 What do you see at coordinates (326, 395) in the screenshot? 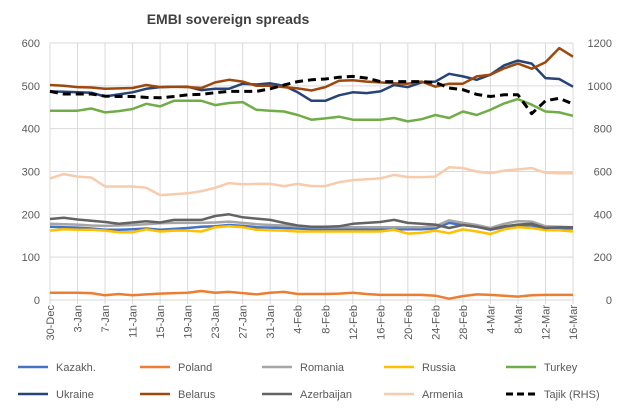
I see `legend-label: Azerbaijan` at bounding box center [326, 395].